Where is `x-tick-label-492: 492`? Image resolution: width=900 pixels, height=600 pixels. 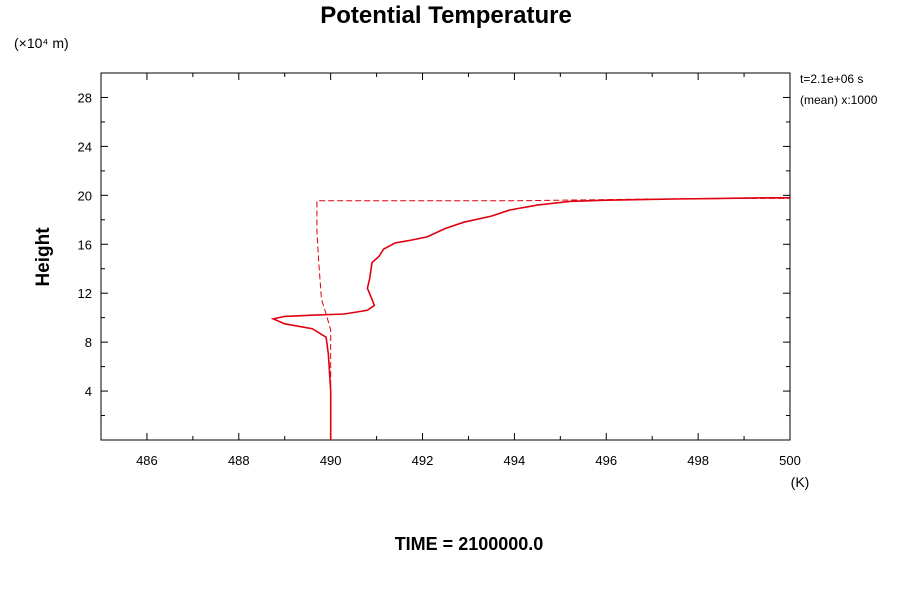
x-tick-label-492: 492 is located at coordinates (423, 460).